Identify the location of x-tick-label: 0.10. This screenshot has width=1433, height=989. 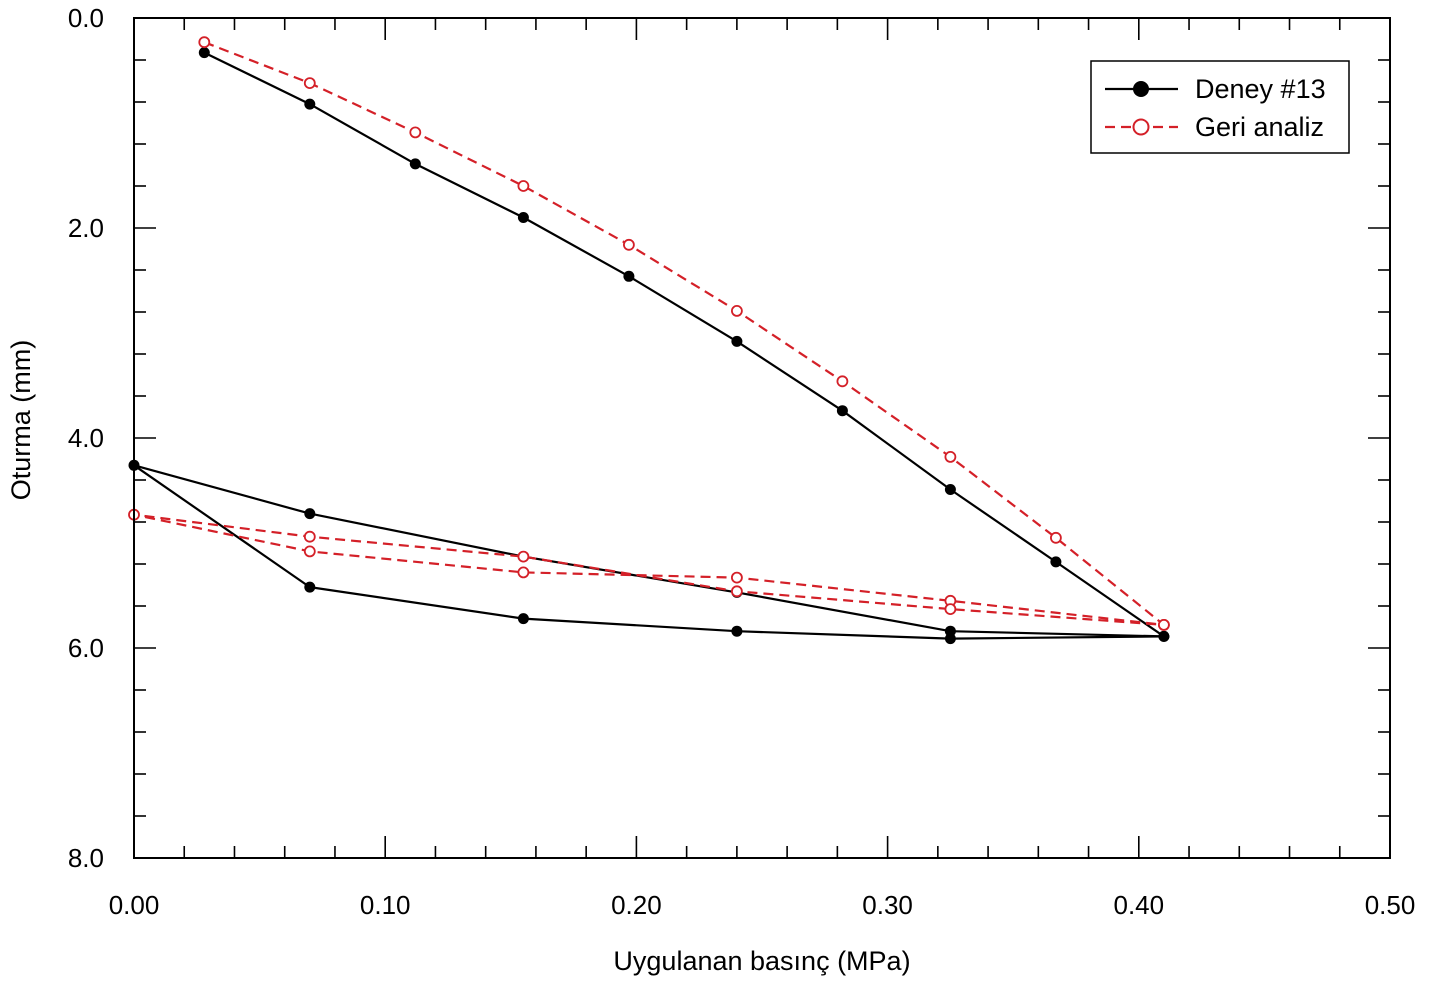
(385, 905).